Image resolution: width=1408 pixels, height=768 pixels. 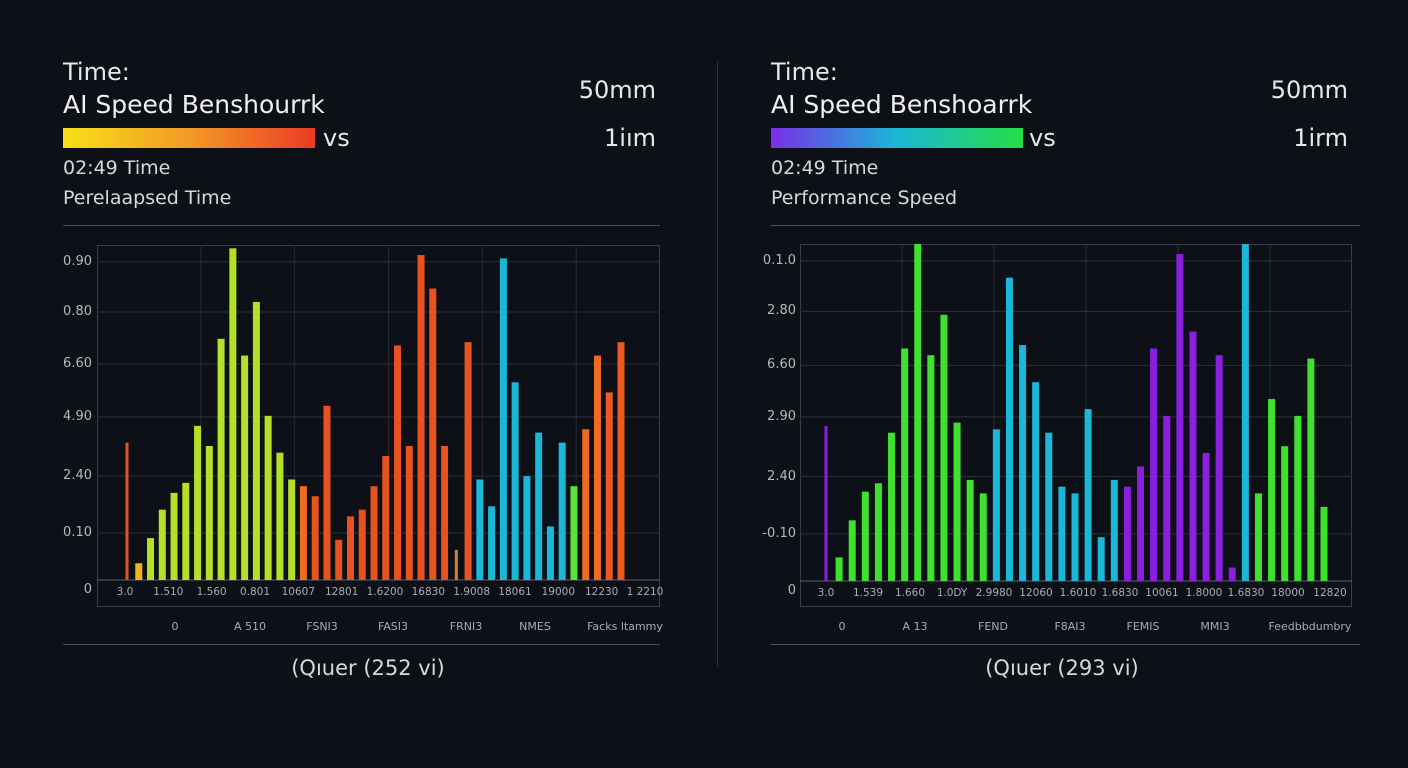 What do you see at coordinates (117, 168) in the screenshot?
I see `elapsed-time: 02:49 Time` at bounding box center [117, 168].